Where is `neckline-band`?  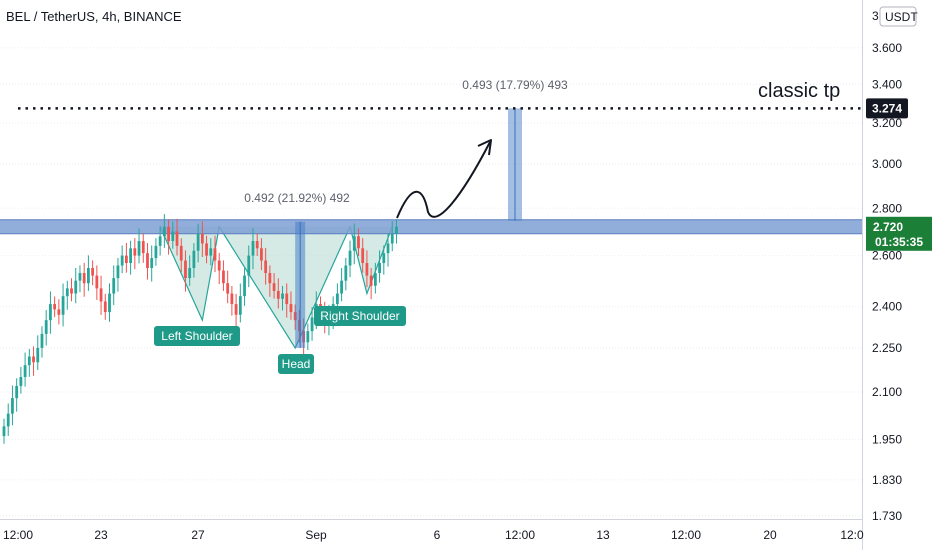 neckline-band is located at coordinates (431, 227).